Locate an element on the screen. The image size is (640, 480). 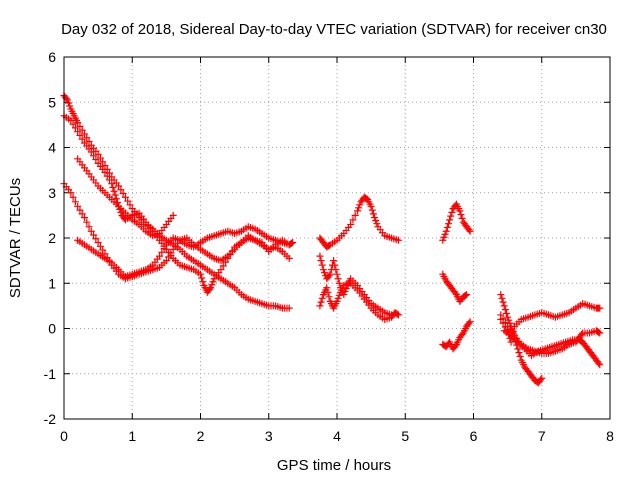
y-tick-label: 3 is located at coordinates (52, 193).